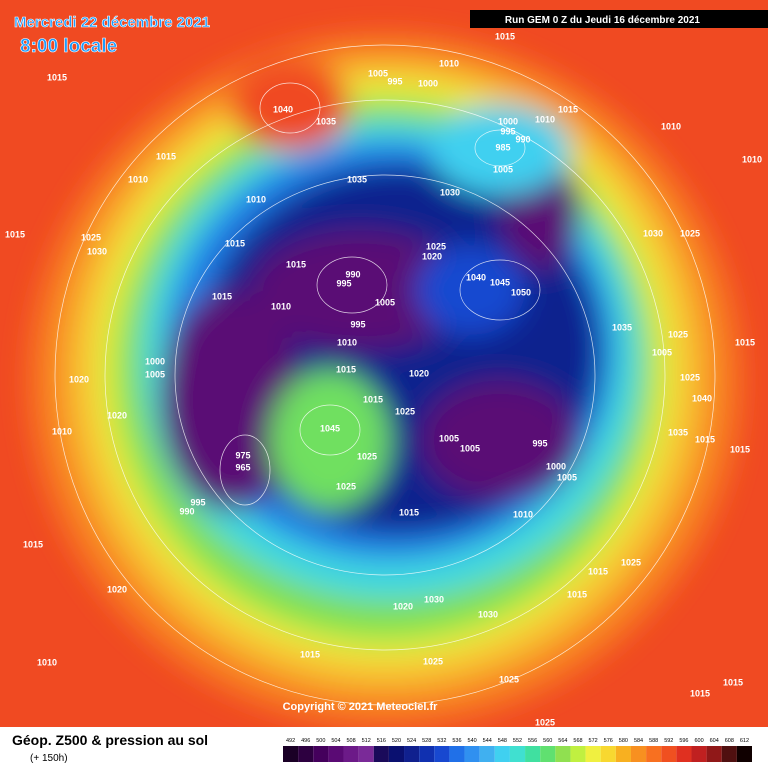  What do you see at coordinates (68, 46) in the screenshot?
I see `map-time: 8:00 locale` at bounding box center [68, 46].